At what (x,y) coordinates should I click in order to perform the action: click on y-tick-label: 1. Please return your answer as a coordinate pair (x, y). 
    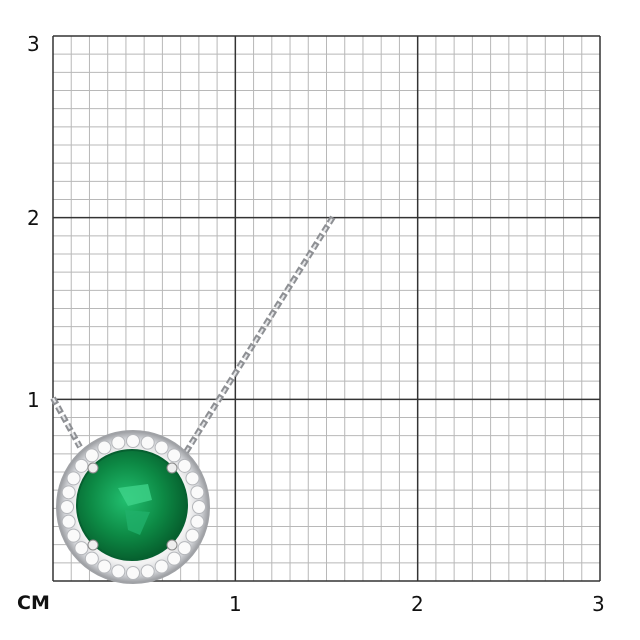
    Looking at the image, I should click on (33, 400).